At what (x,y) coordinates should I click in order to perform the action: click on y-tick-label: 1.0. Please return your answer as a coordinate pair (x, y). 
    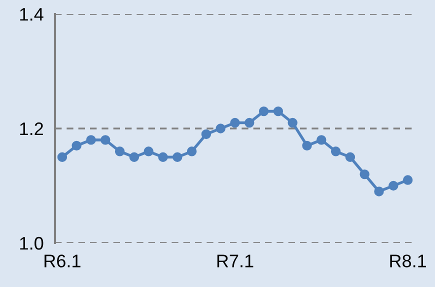
    Looking at the image, I should click on (32, 243).